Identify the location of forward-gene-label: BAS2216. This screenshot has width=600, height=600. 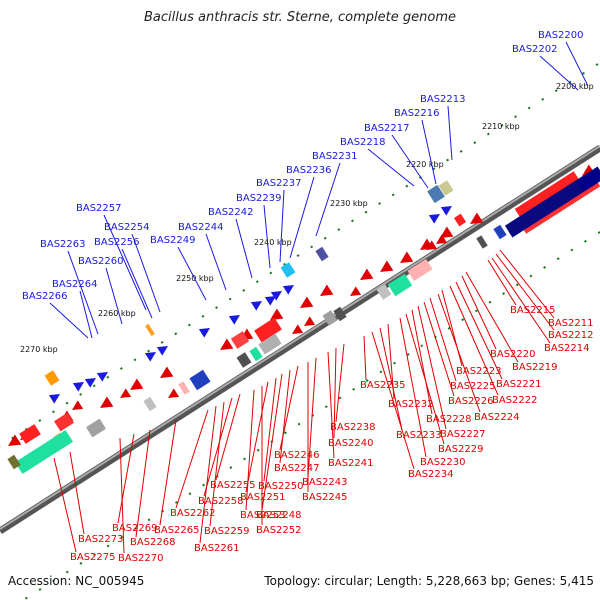
(417, 113).